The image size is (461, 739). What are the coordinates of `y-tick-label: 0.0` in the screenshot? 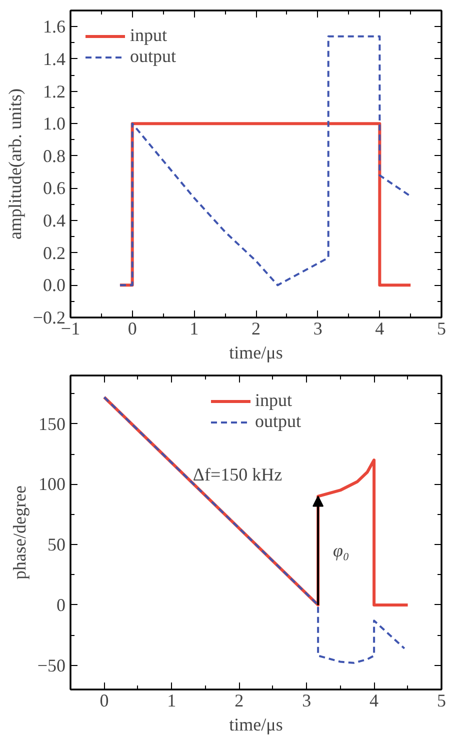 It's located at (54, 285).